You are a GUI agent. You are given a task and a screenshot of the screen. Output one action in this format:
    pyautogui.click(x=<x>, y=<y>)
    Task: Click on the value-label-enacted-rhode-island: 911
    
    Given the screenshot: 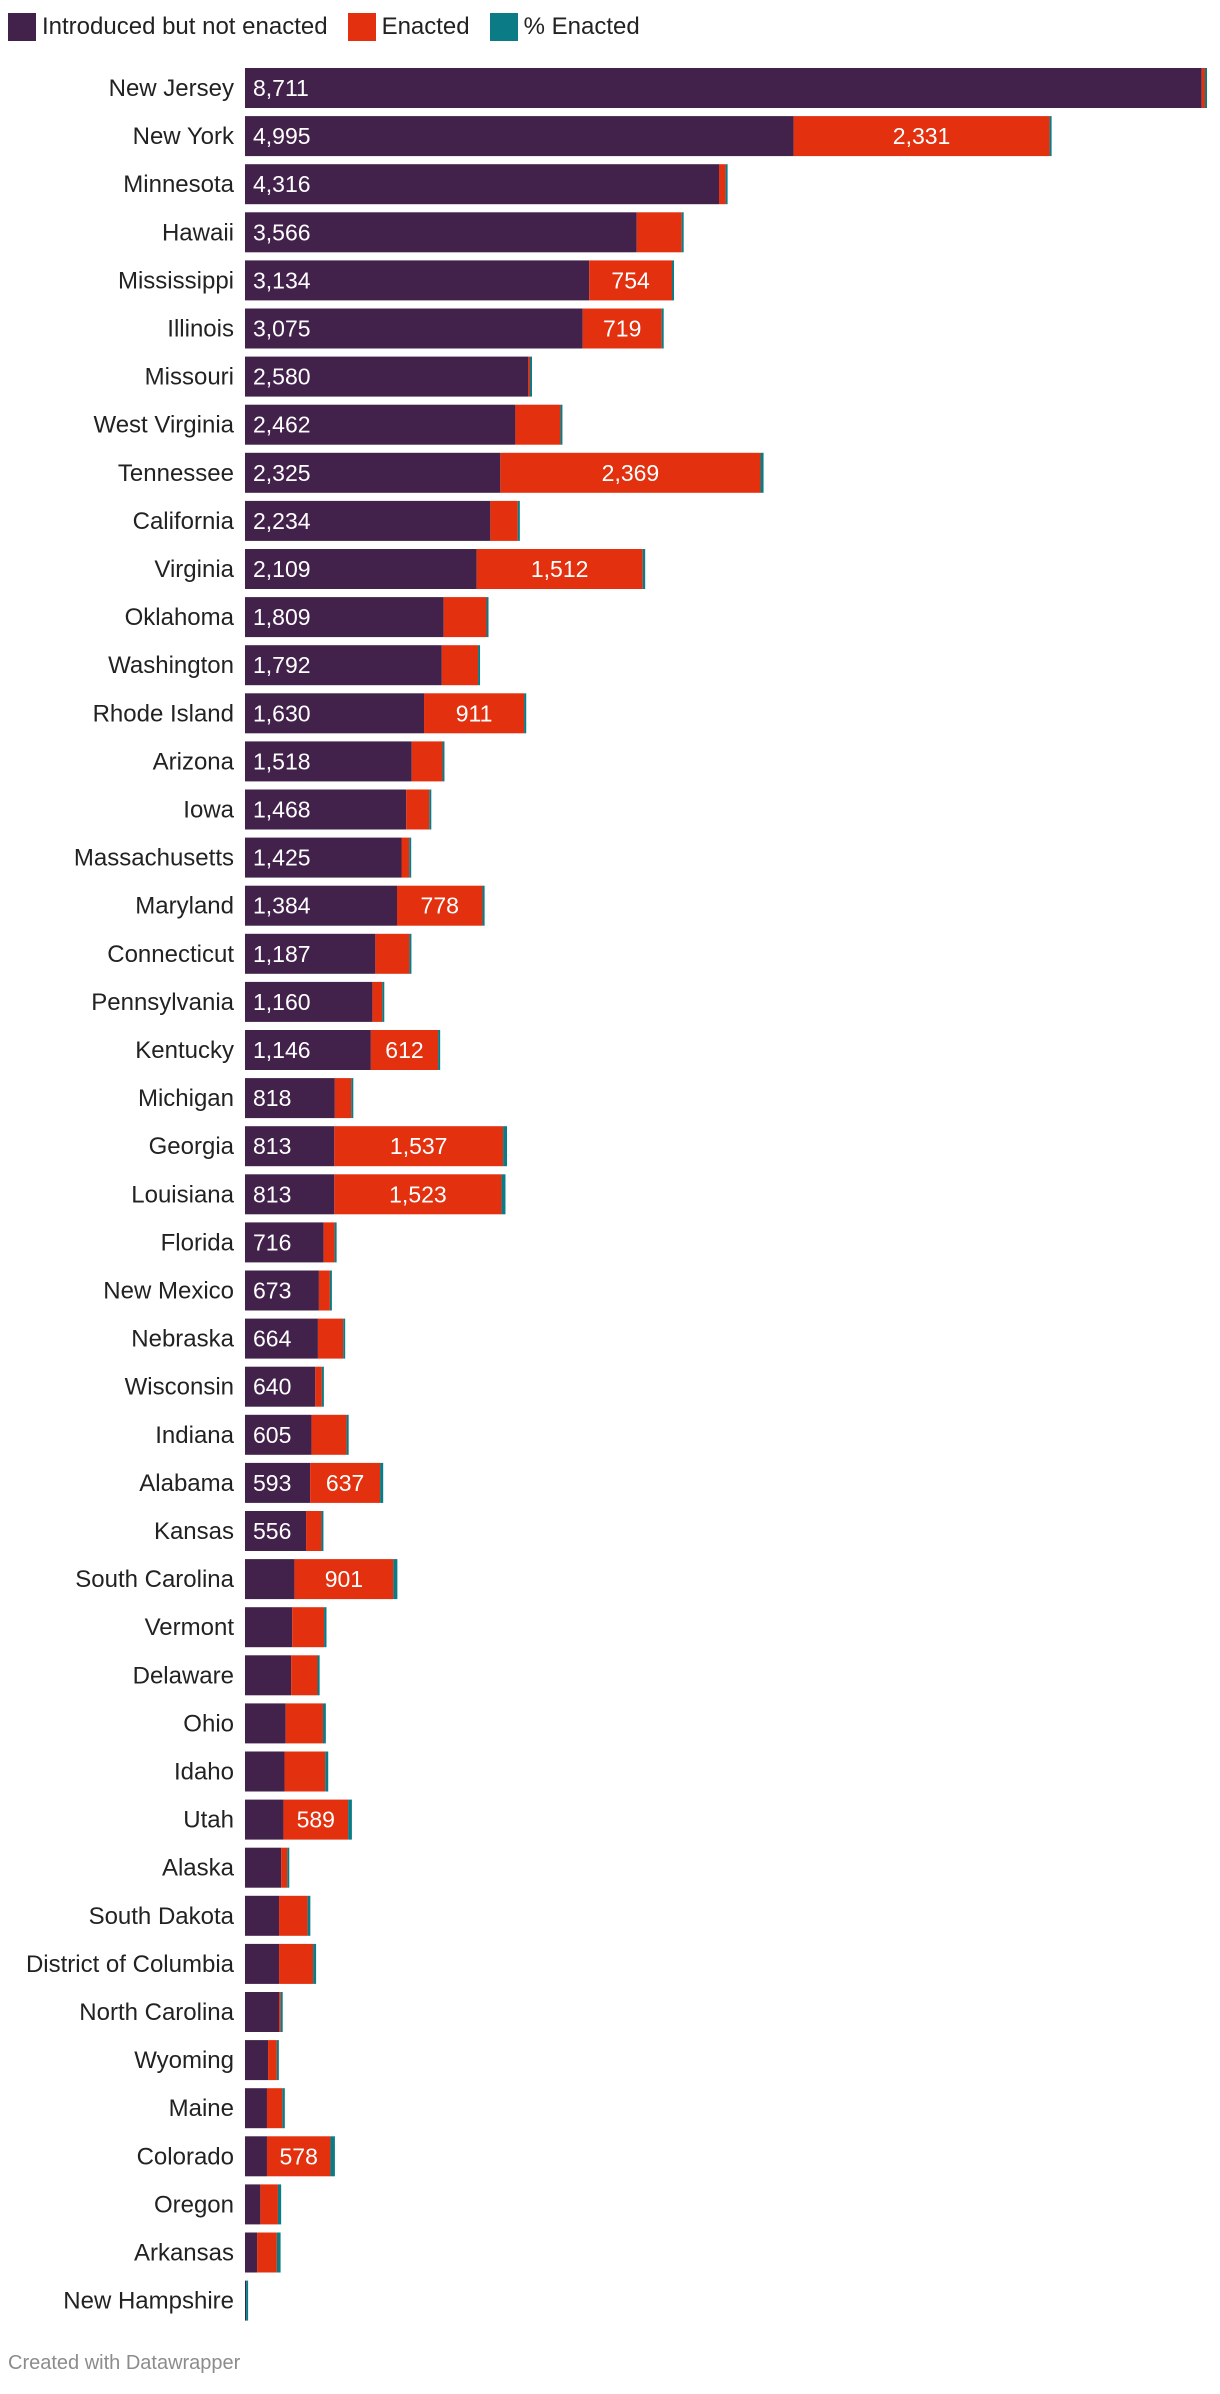 What is the action you would take?
    pyautogui.click(x=474, y=713)
    